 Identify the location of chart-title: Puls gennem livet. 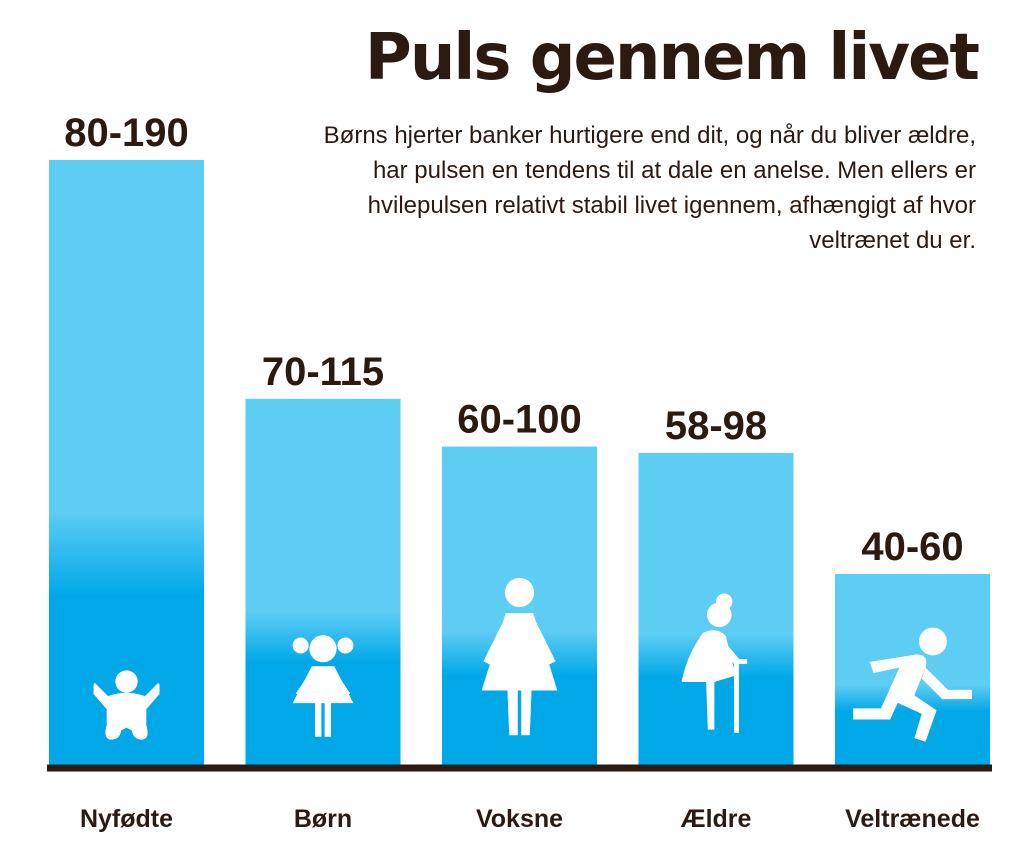
(672, 58).